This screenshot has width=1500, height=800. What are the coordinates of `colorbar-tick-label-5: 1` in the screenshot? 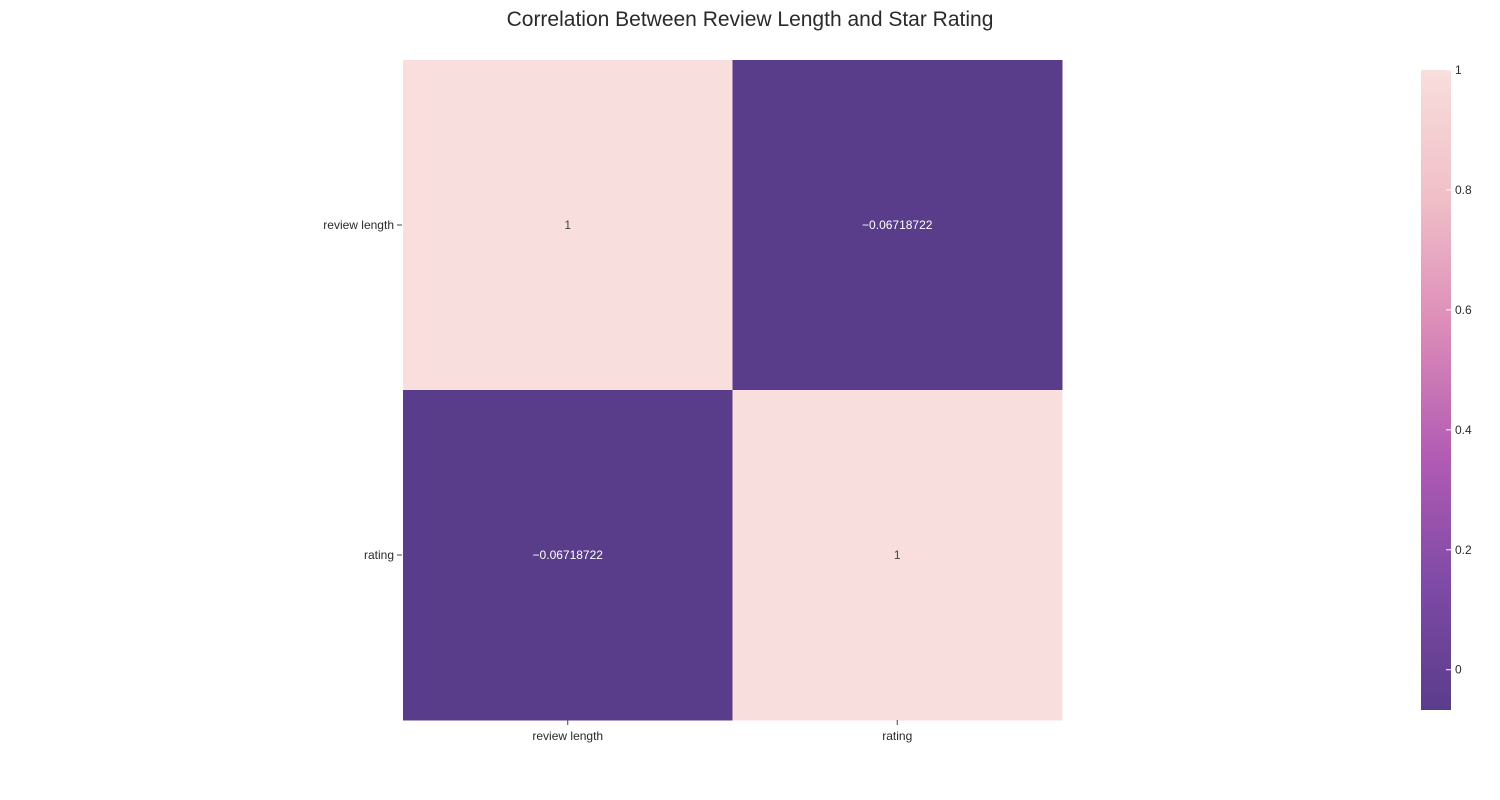 It's located at (1458, 70).